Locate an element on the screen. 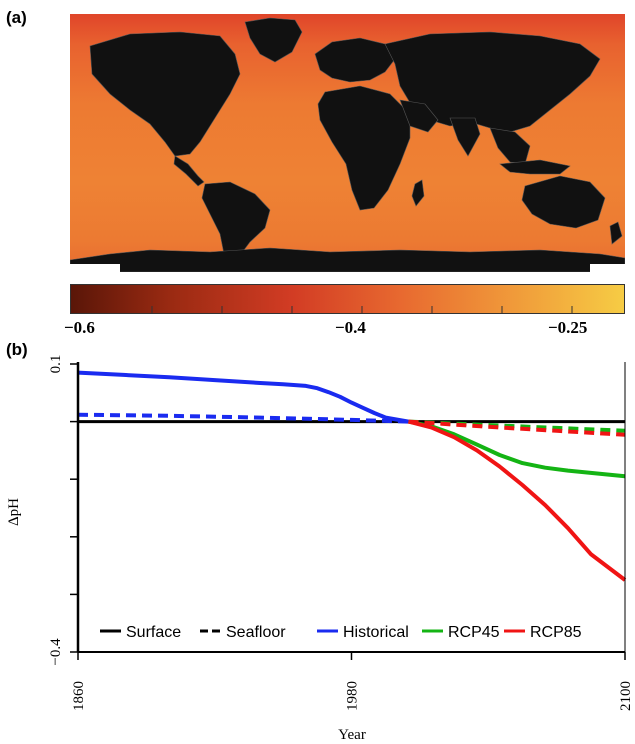  series-line-rcp85-surface is located at coordinates (517, 500).